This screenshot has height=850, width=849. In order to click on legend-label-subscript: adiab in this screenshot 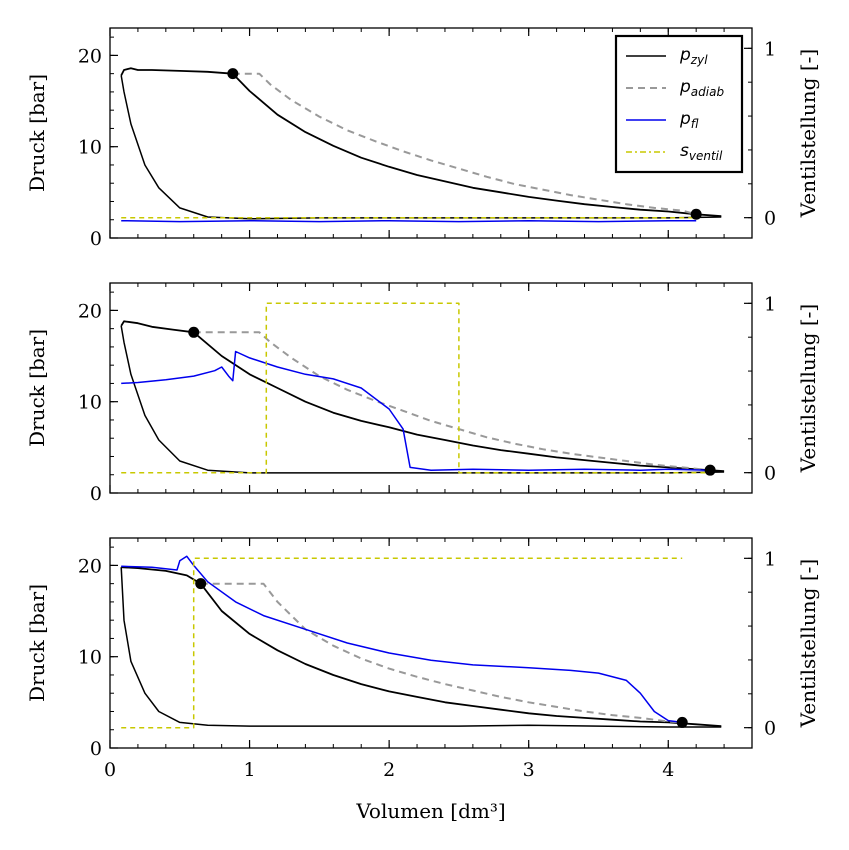, I will do `click(708, 92)`.